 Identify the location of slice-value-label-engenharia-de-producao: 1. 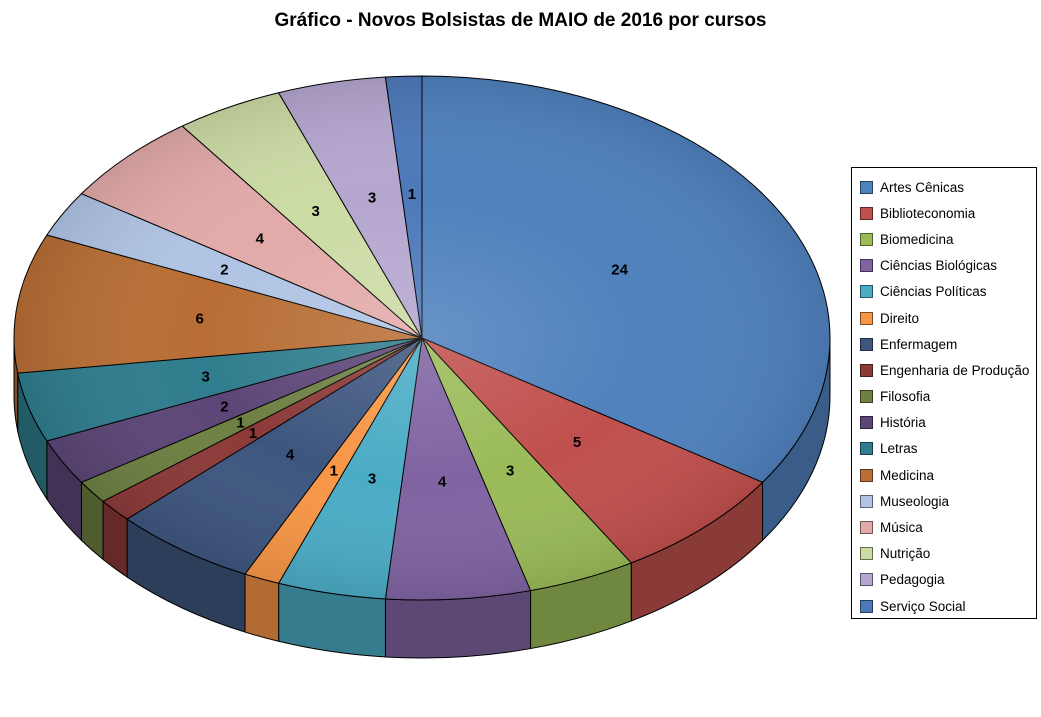
(253, 433).